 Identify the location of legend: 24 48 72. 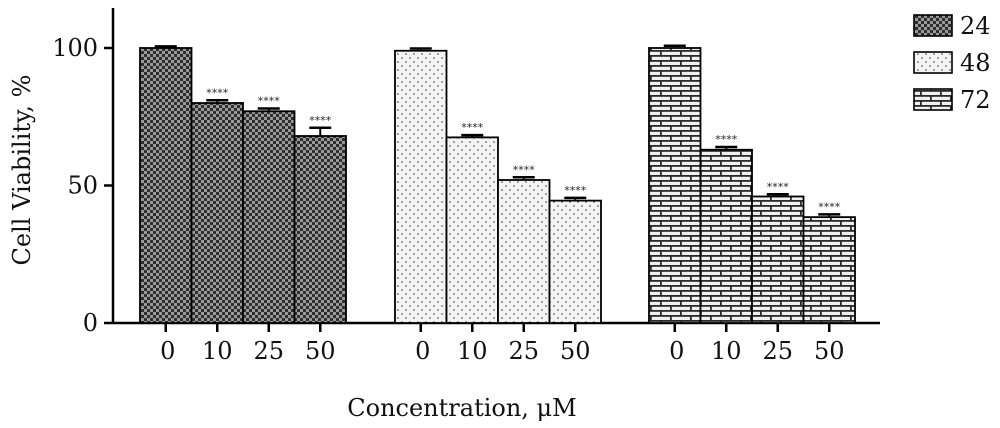
(952, 63).